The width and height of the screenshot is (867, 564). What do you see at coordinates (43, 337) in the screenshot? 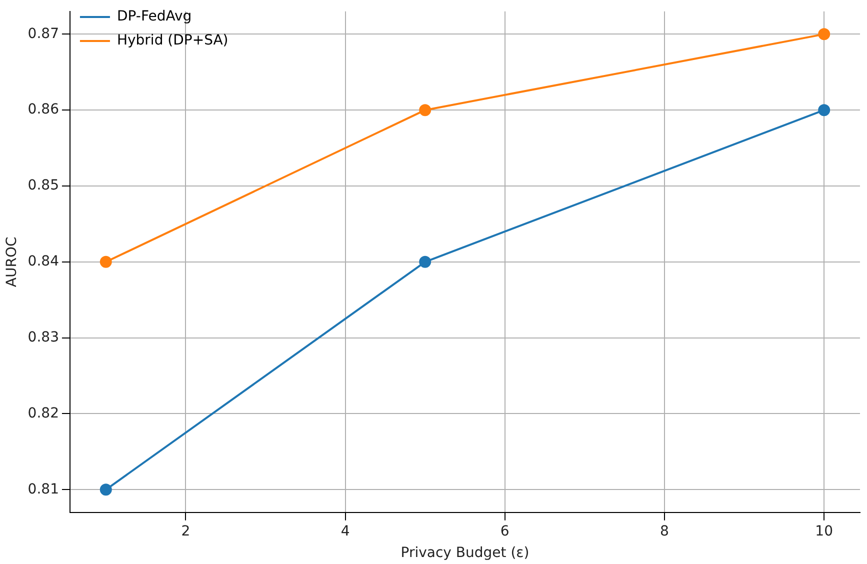
I see `y-tick-label: 0.83` at bounding box center [43, 337].